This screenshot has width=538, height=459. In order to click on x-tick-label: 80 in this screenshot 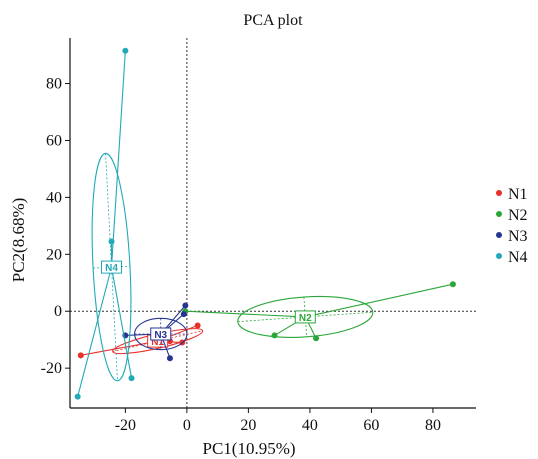, I will do `click(433, 425)`.